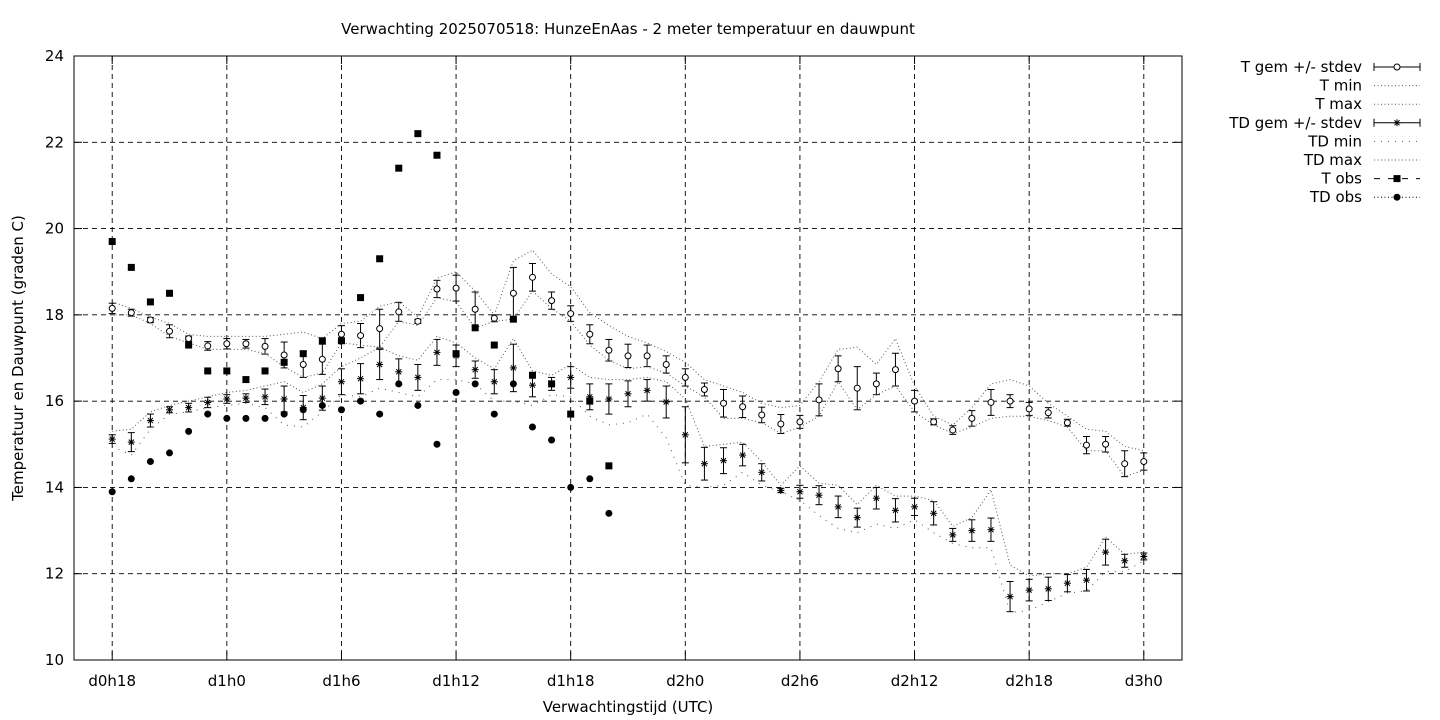 The width and height of the screenshot is (1440, 720). I want to click on x-tick-label: d3h0, so click(1144, 681).